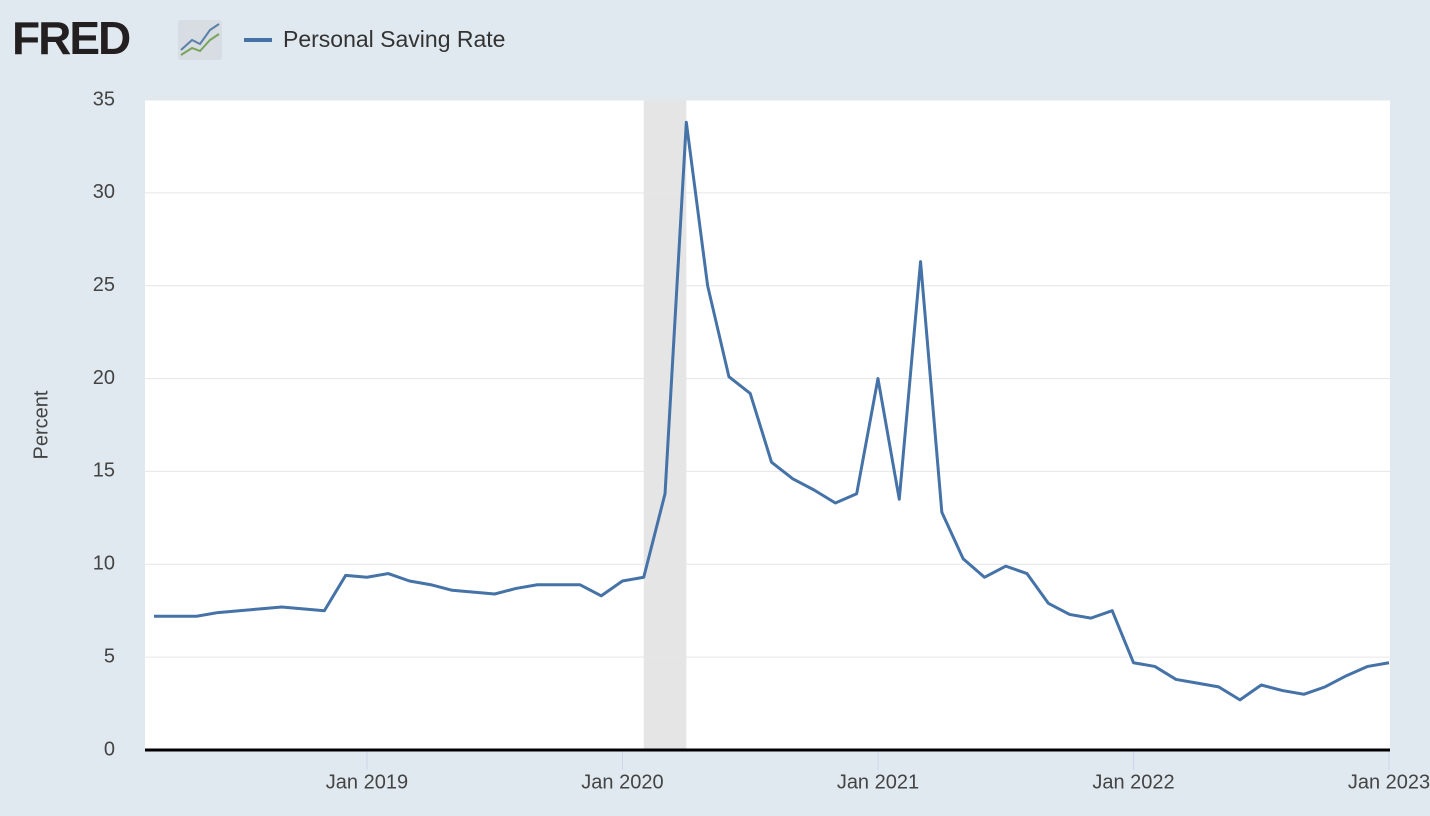  I want to click on y-tick-label: 5, so click(109, 656).